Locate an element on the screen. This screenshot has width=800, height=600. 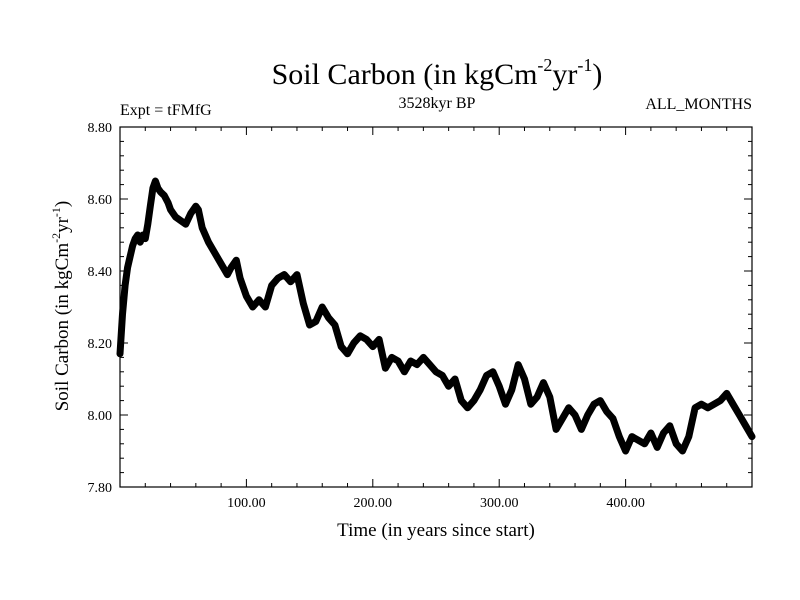
y-tick-label: 8.80 is located at coordinates (100, 128).